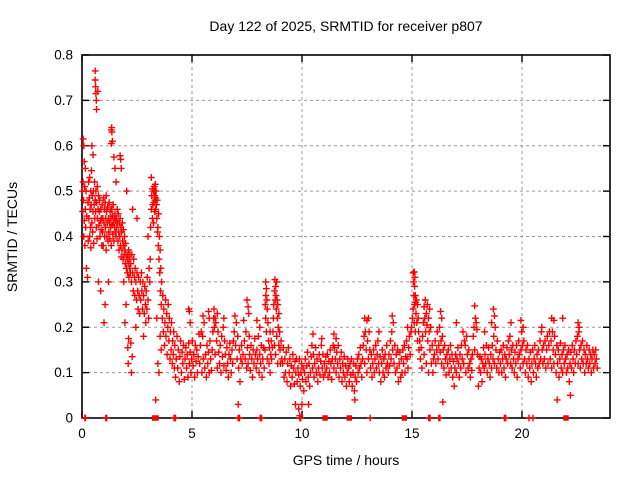 Image resolution: width=640 pixels, height=480 pixels. I want to click on y-tick-label: 0.3, so click(63, 281).